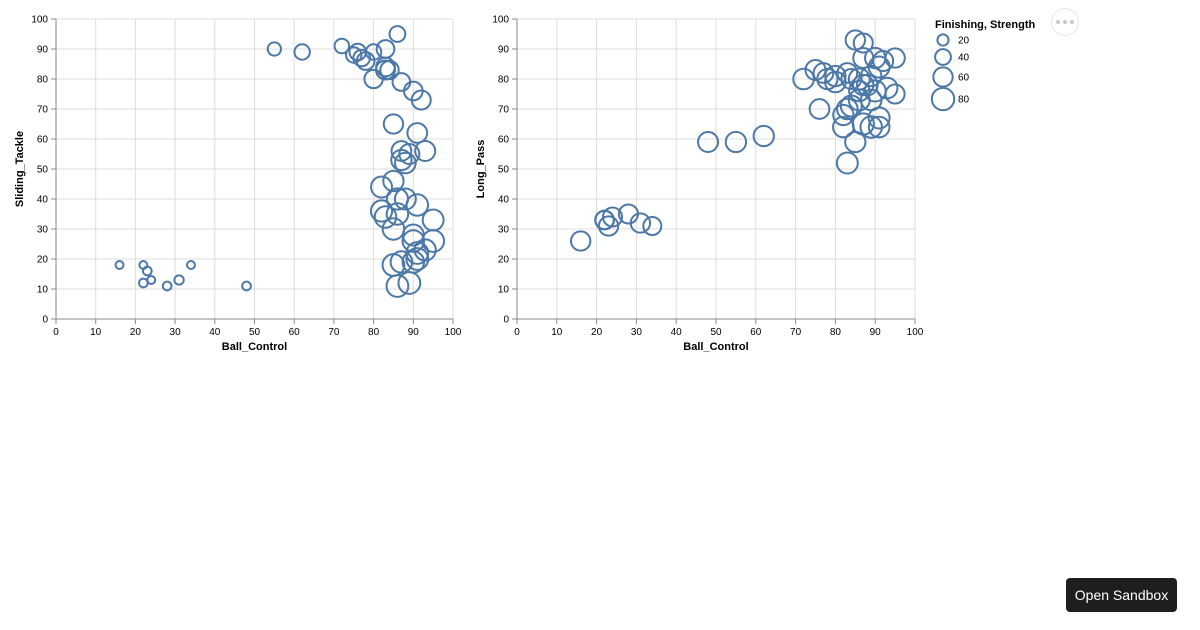  Describe the element at coordinates (20, 169) in the screenshot. I see `y-axis-title: Sliding_Tackle` at that location.